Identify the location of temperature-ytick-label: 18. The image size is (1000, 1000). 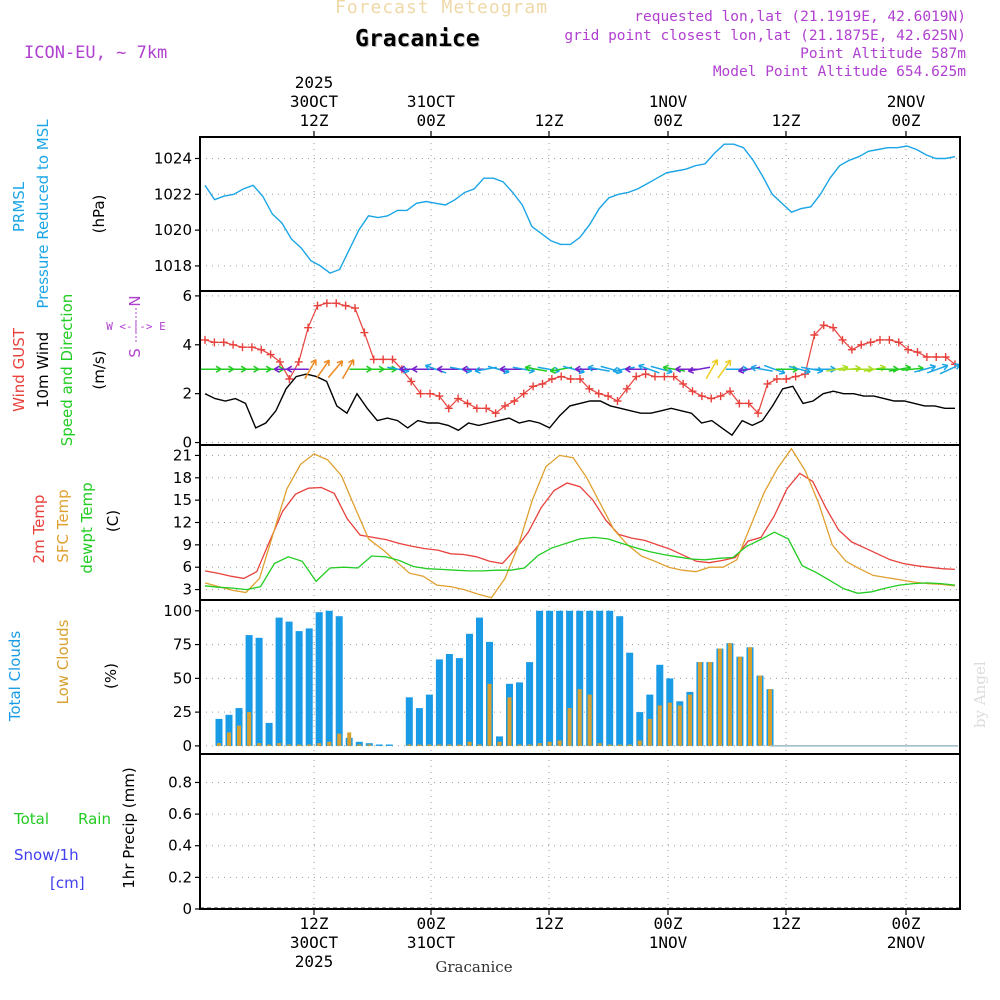
(182, 478).